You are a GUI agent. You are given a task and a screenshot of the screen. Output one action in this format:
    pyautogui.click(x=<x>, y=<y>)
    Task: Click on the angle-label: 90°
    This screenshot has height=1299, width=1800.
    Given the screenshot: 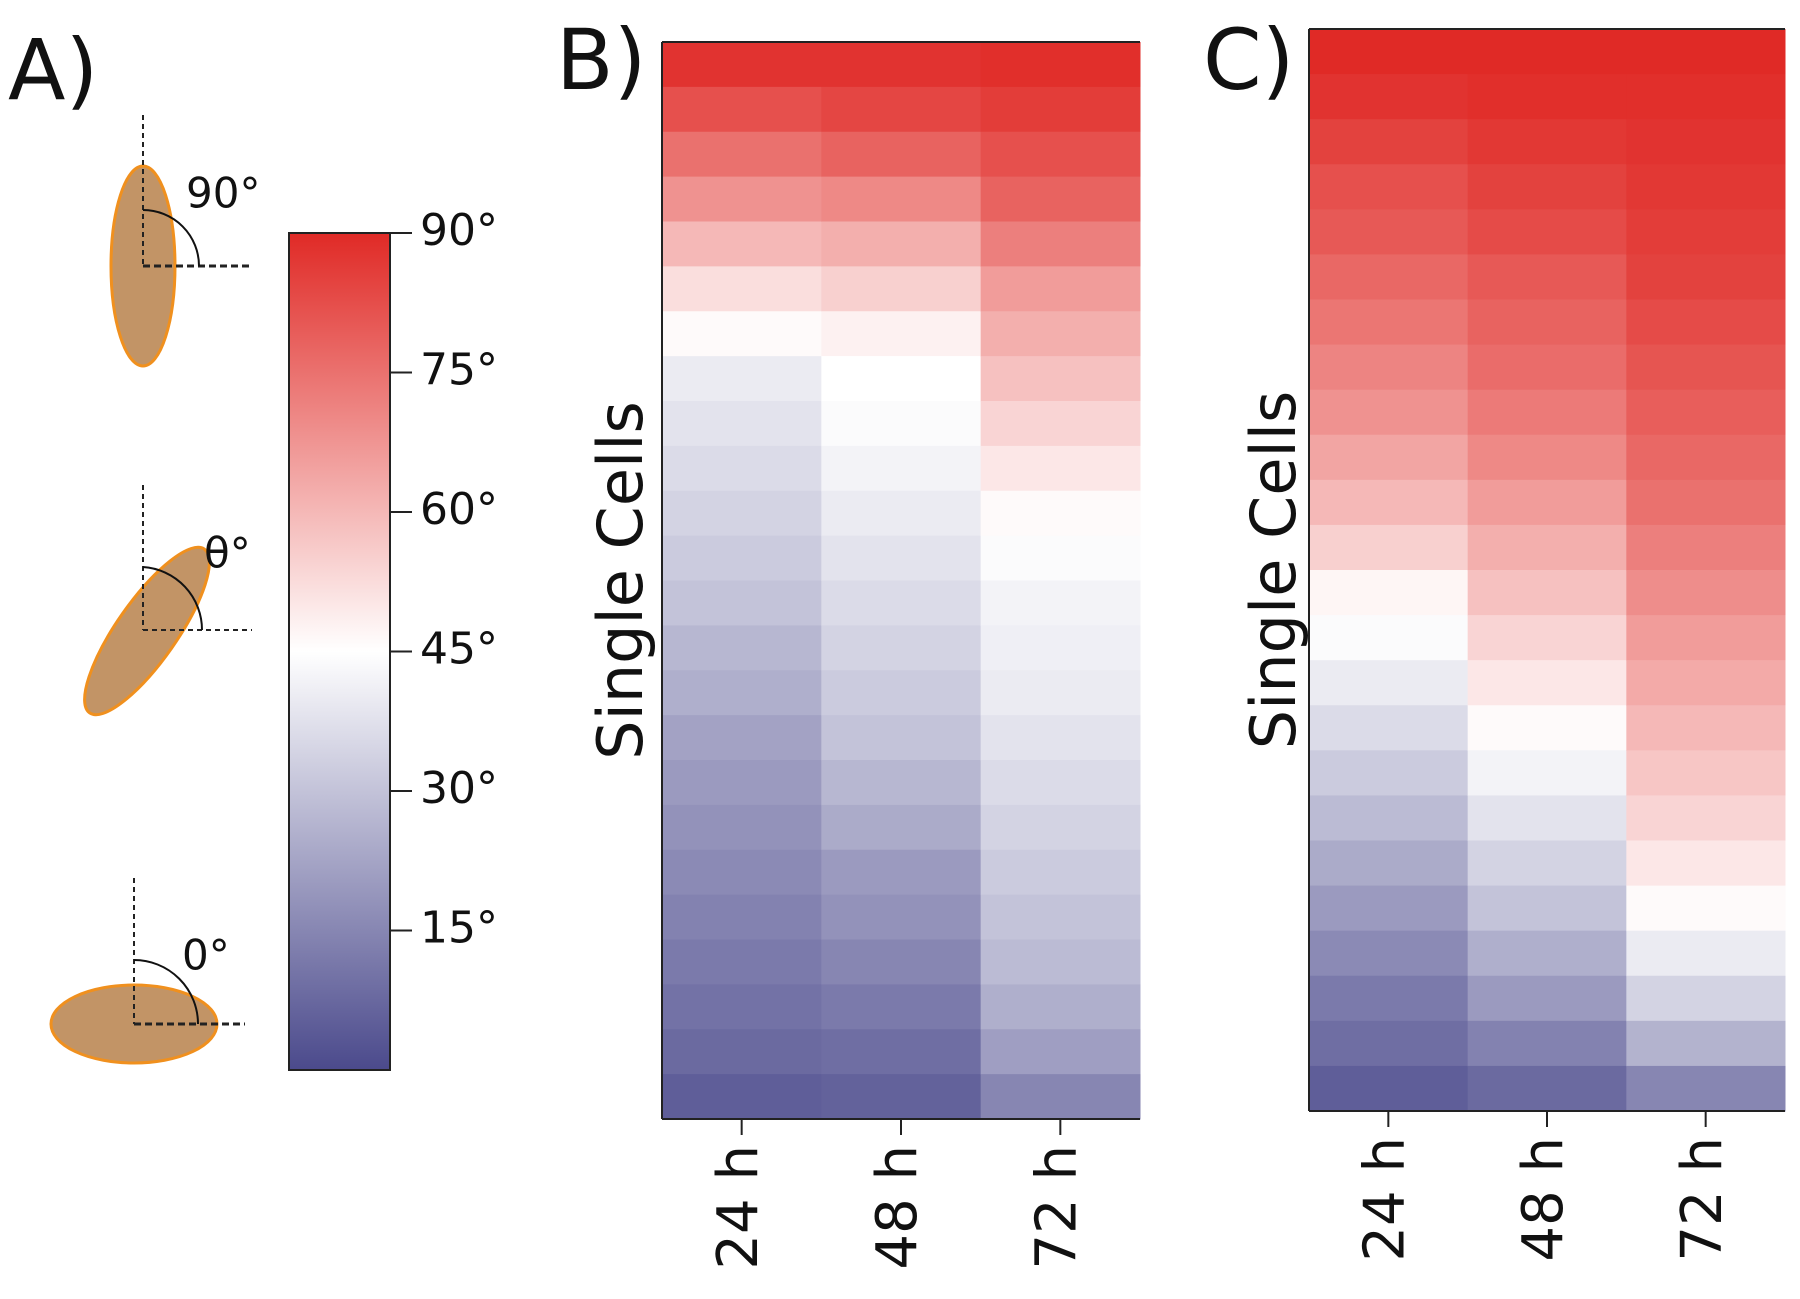 What is the action you would take?
    pyautogui.click(x=223, y=193)
    